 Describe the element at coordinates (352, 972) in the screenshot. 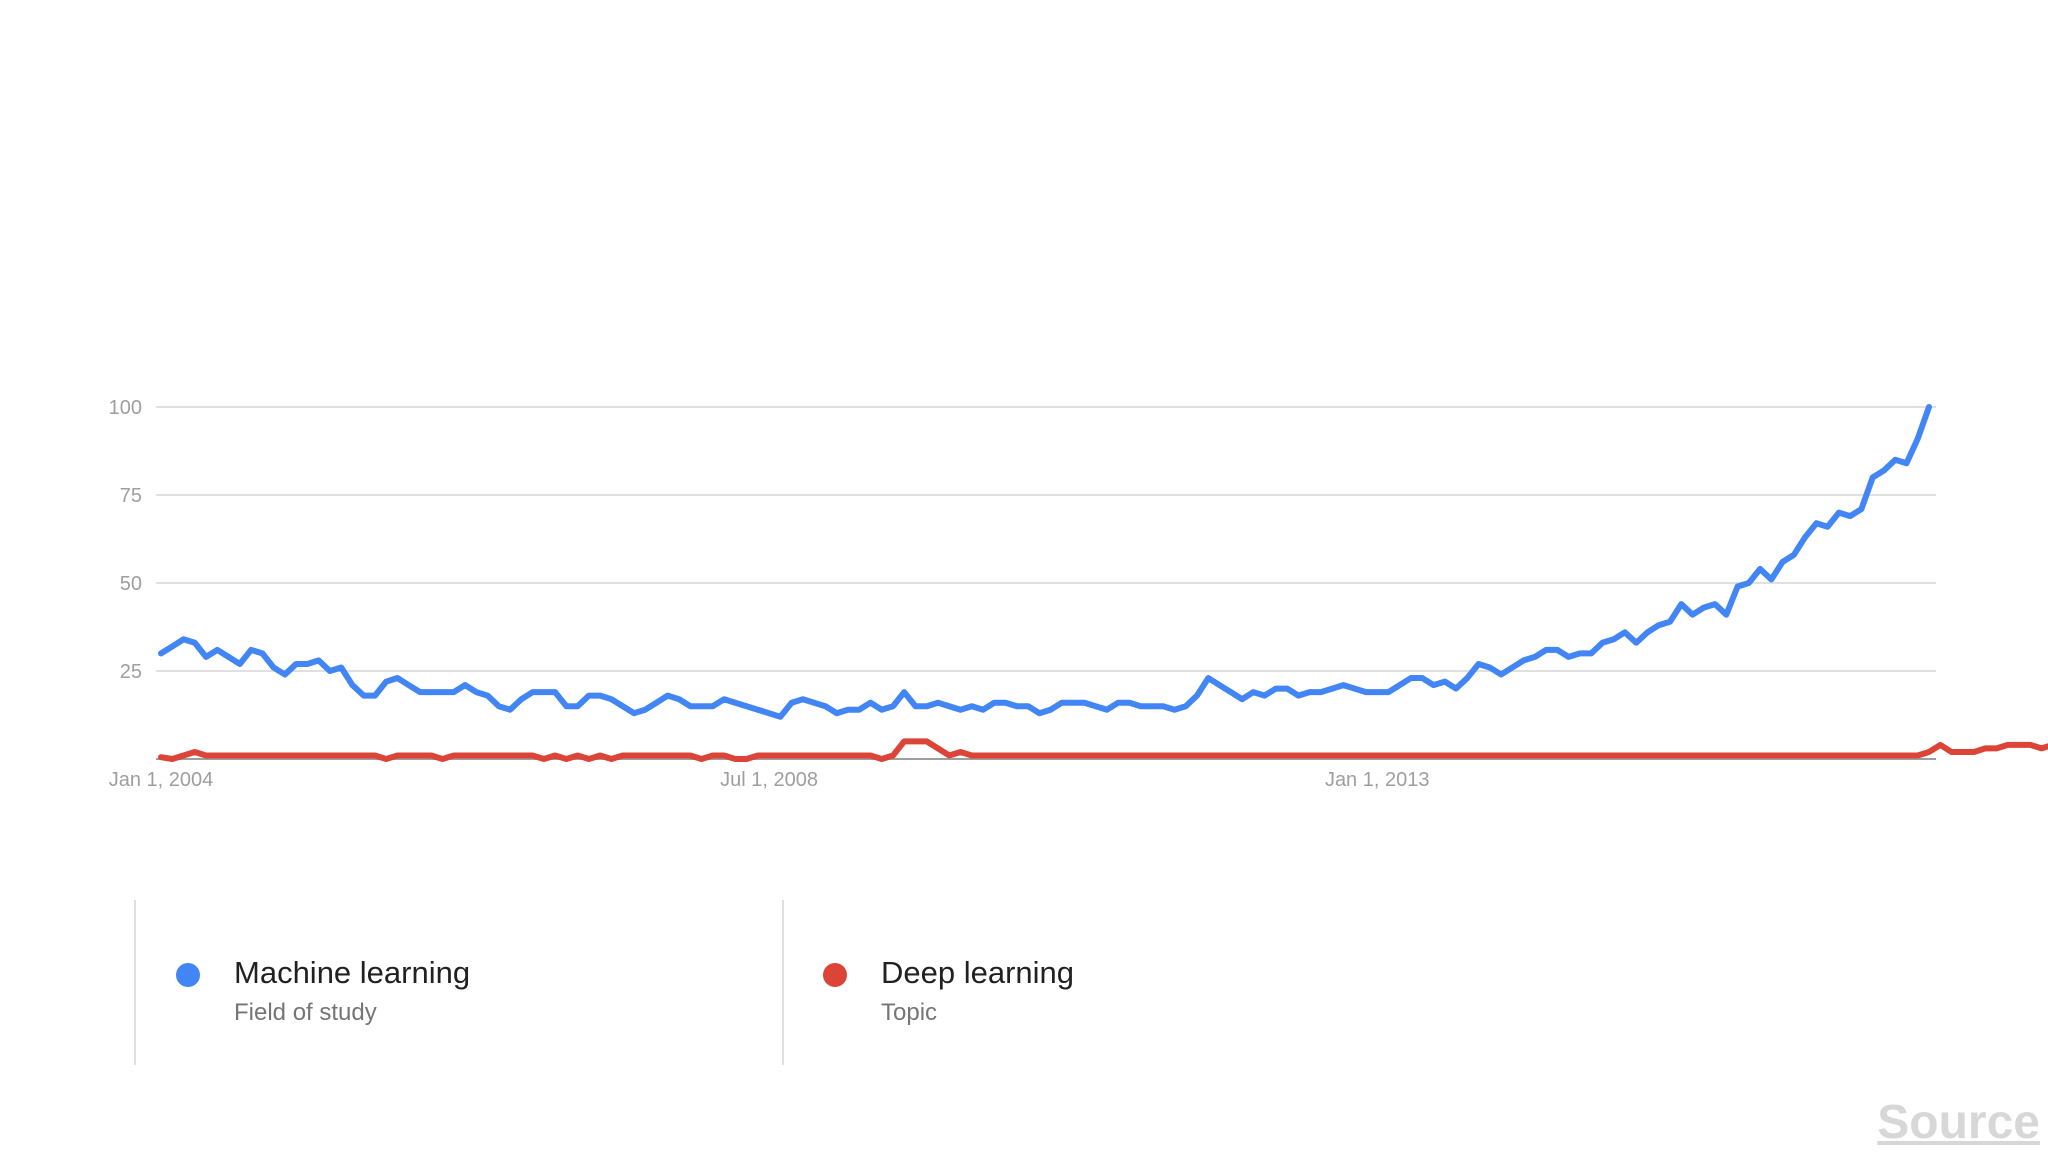

I see `legend-series-name: Machine learning` at that location.